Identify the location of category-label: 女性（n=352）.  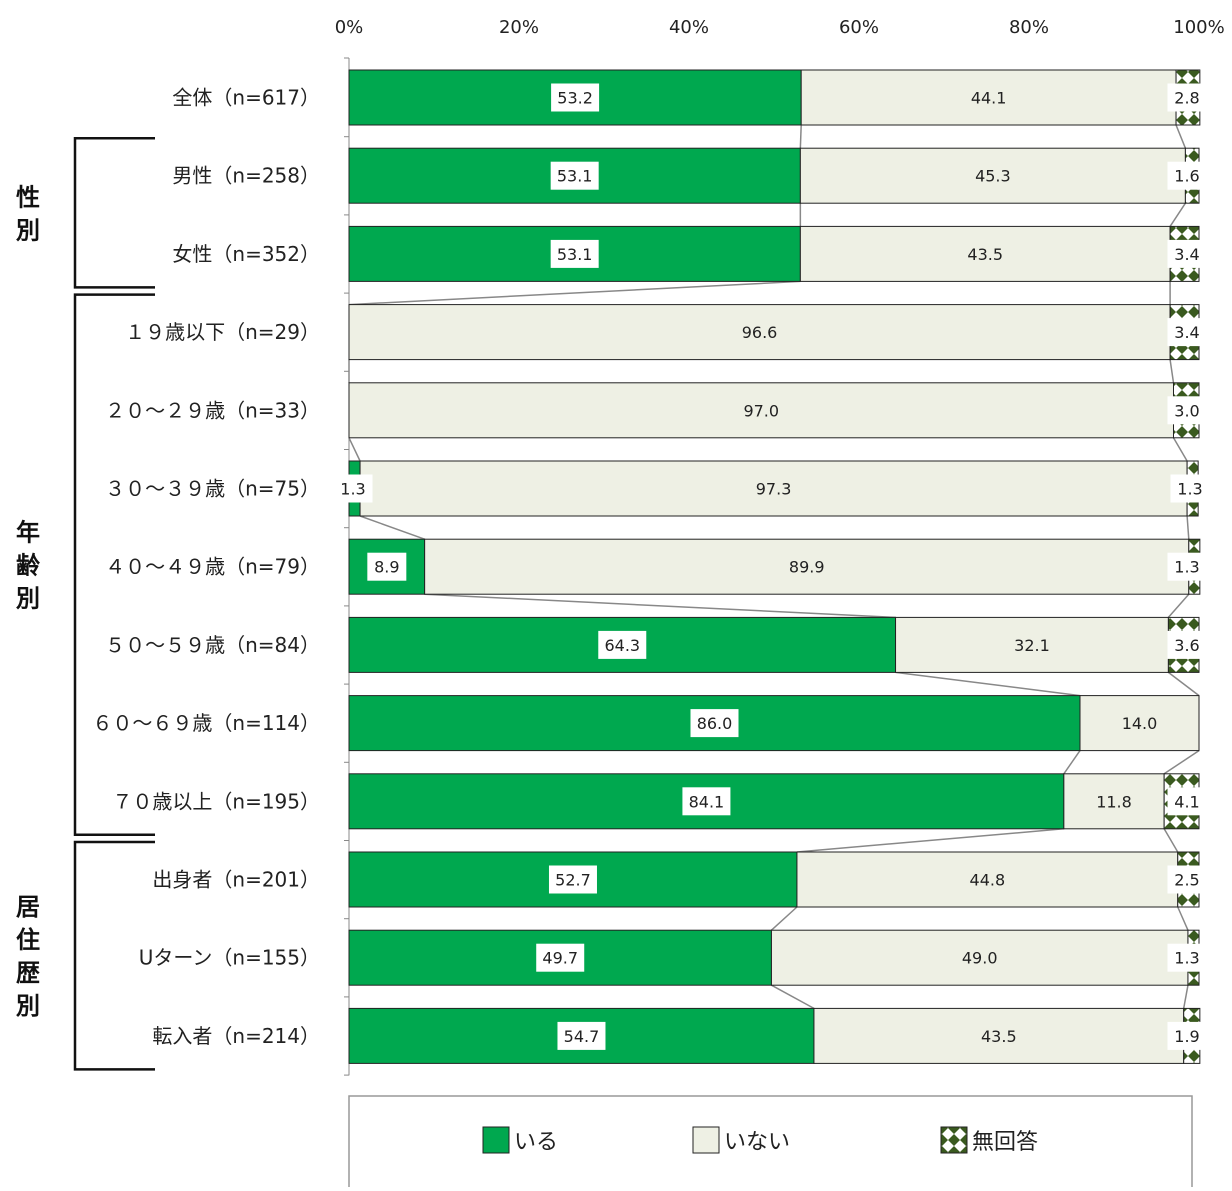
(246, 254).